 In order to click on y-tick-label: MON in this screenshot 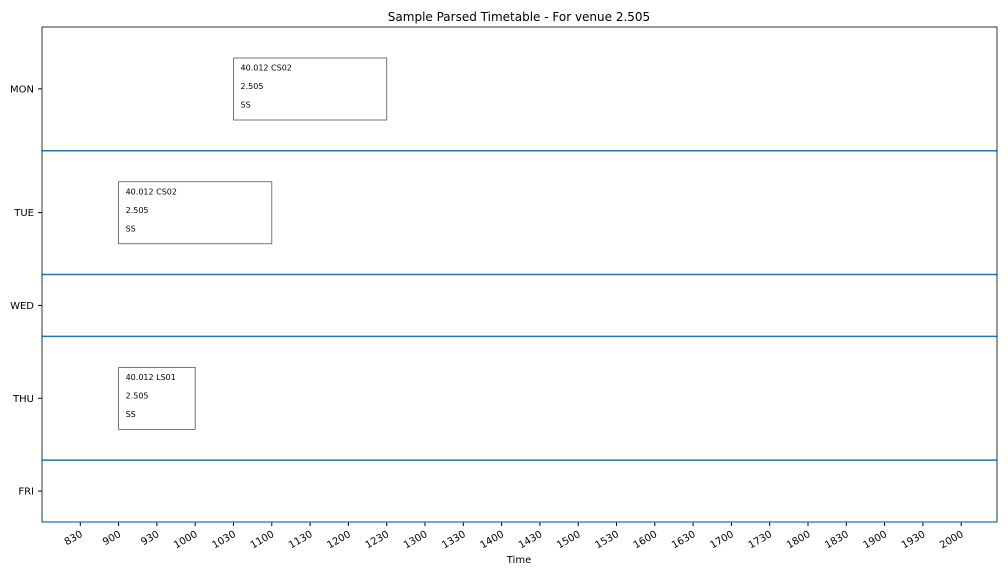, I will do `click(22, 89)`.